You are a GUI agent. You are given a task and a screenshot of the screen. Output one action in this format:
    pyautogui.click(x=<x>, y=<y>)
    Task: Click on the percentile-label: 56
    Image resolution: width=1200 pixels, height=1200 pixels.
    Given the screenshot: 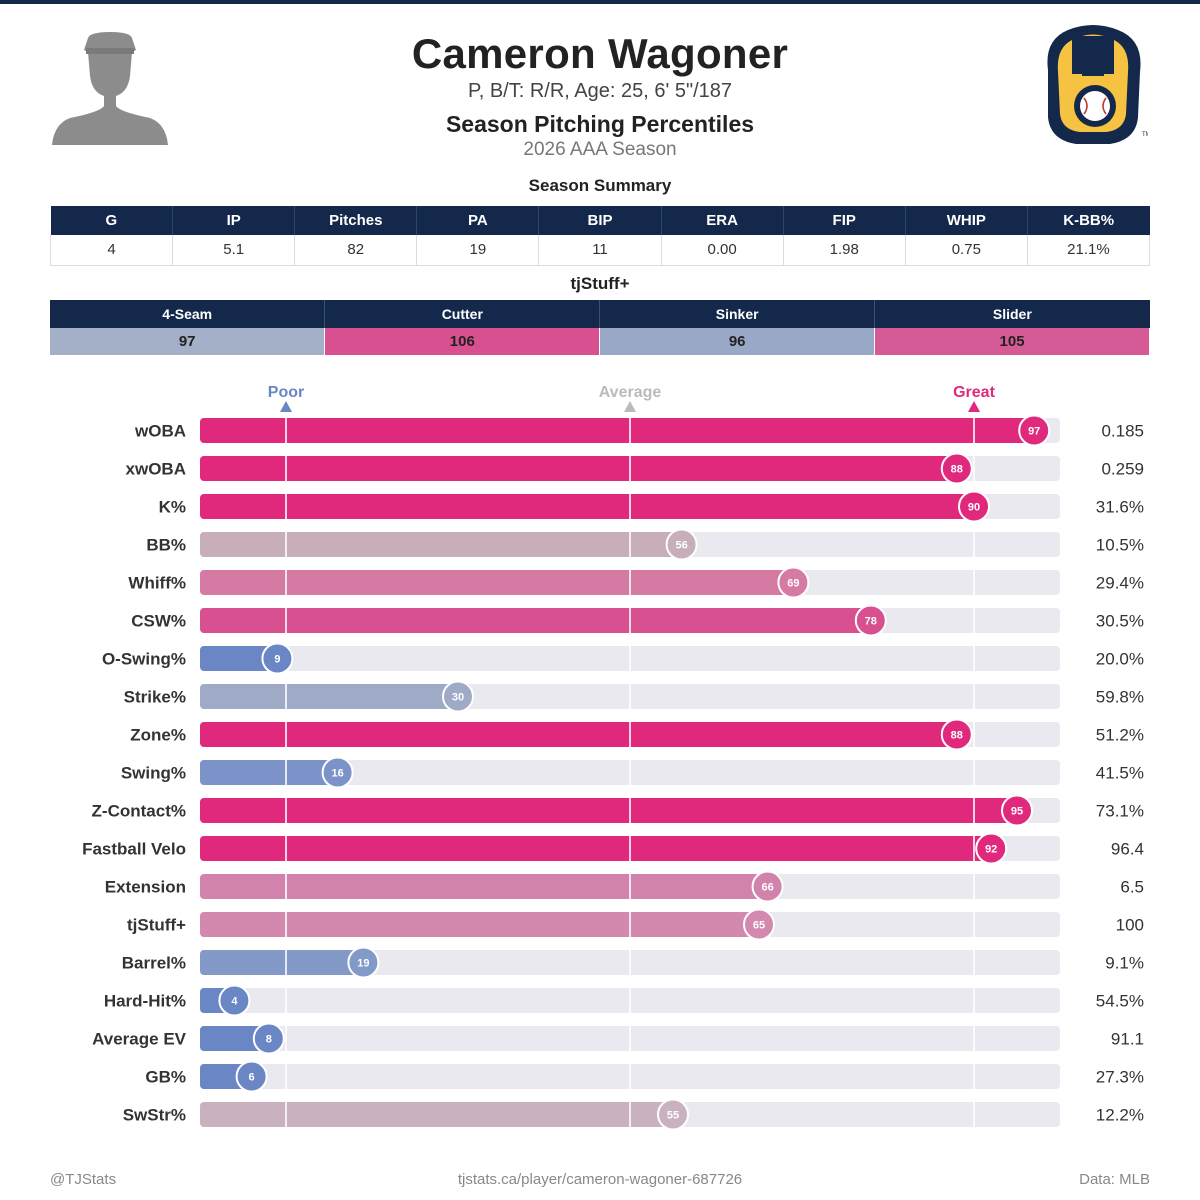 What is the action you would take?
    pyautogui.click(x=681, y=546)
    